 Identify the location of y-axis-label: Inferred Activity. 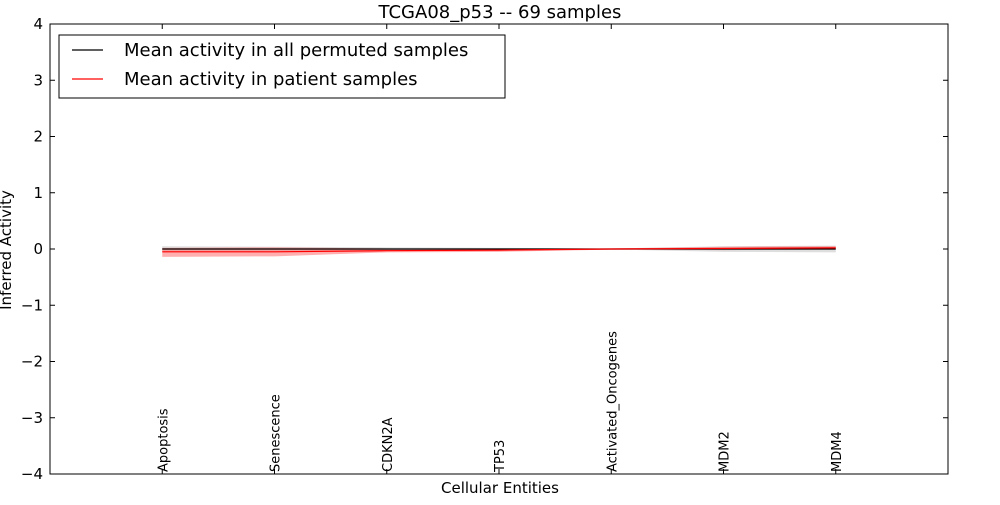
(7, 250).